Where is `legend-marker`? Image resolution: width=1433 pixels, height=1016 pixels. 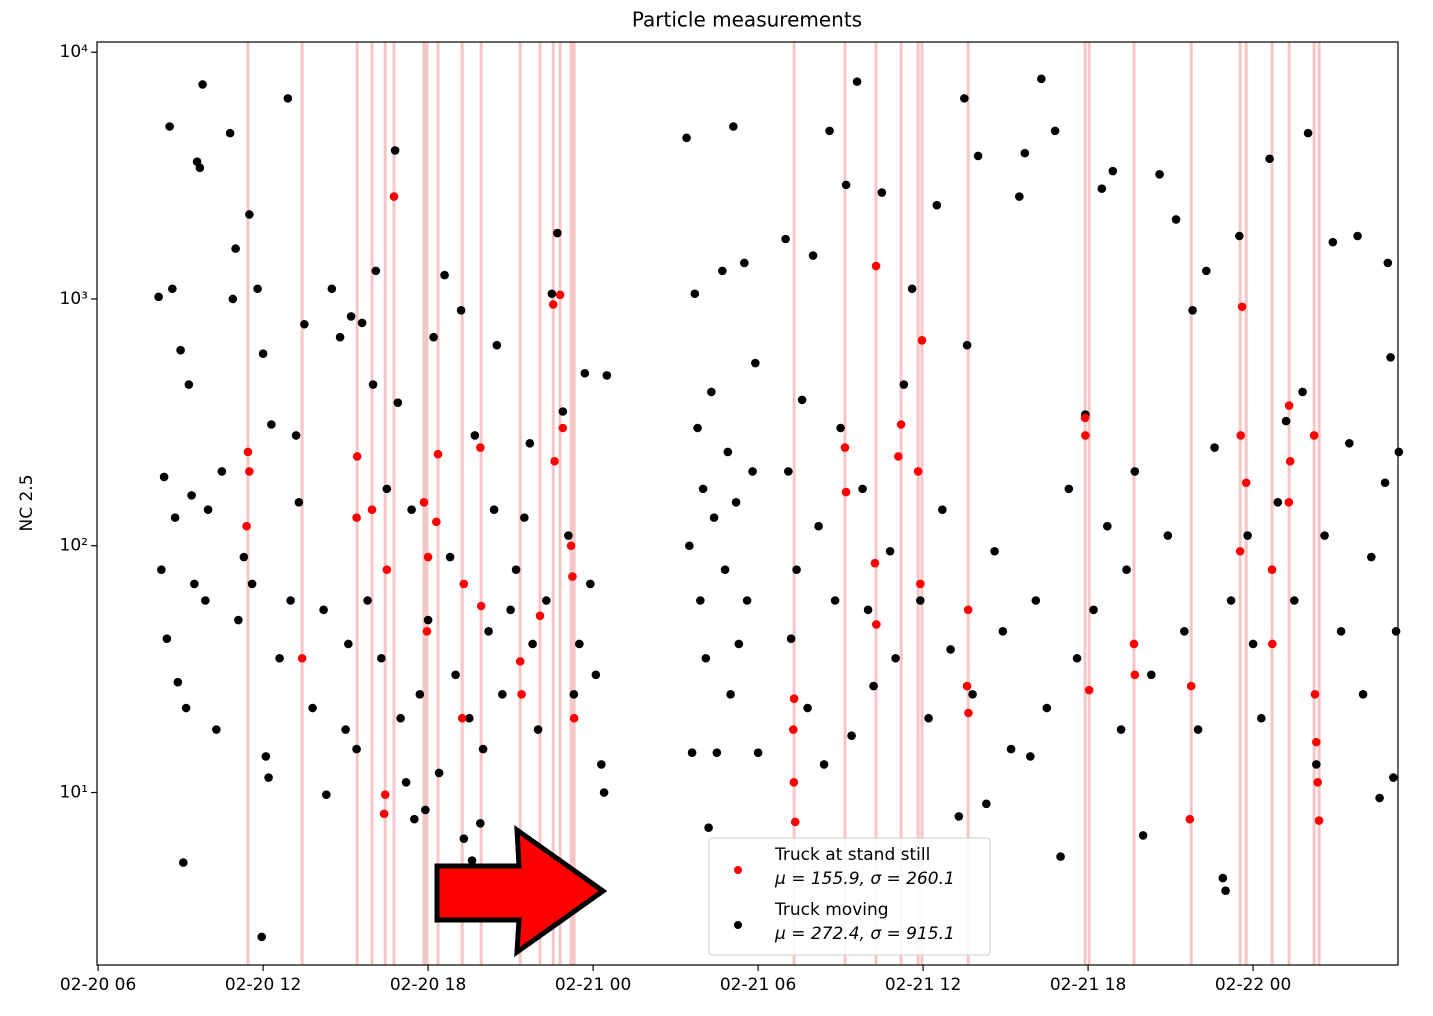 legend-marker is located at coordinates (738, 925).